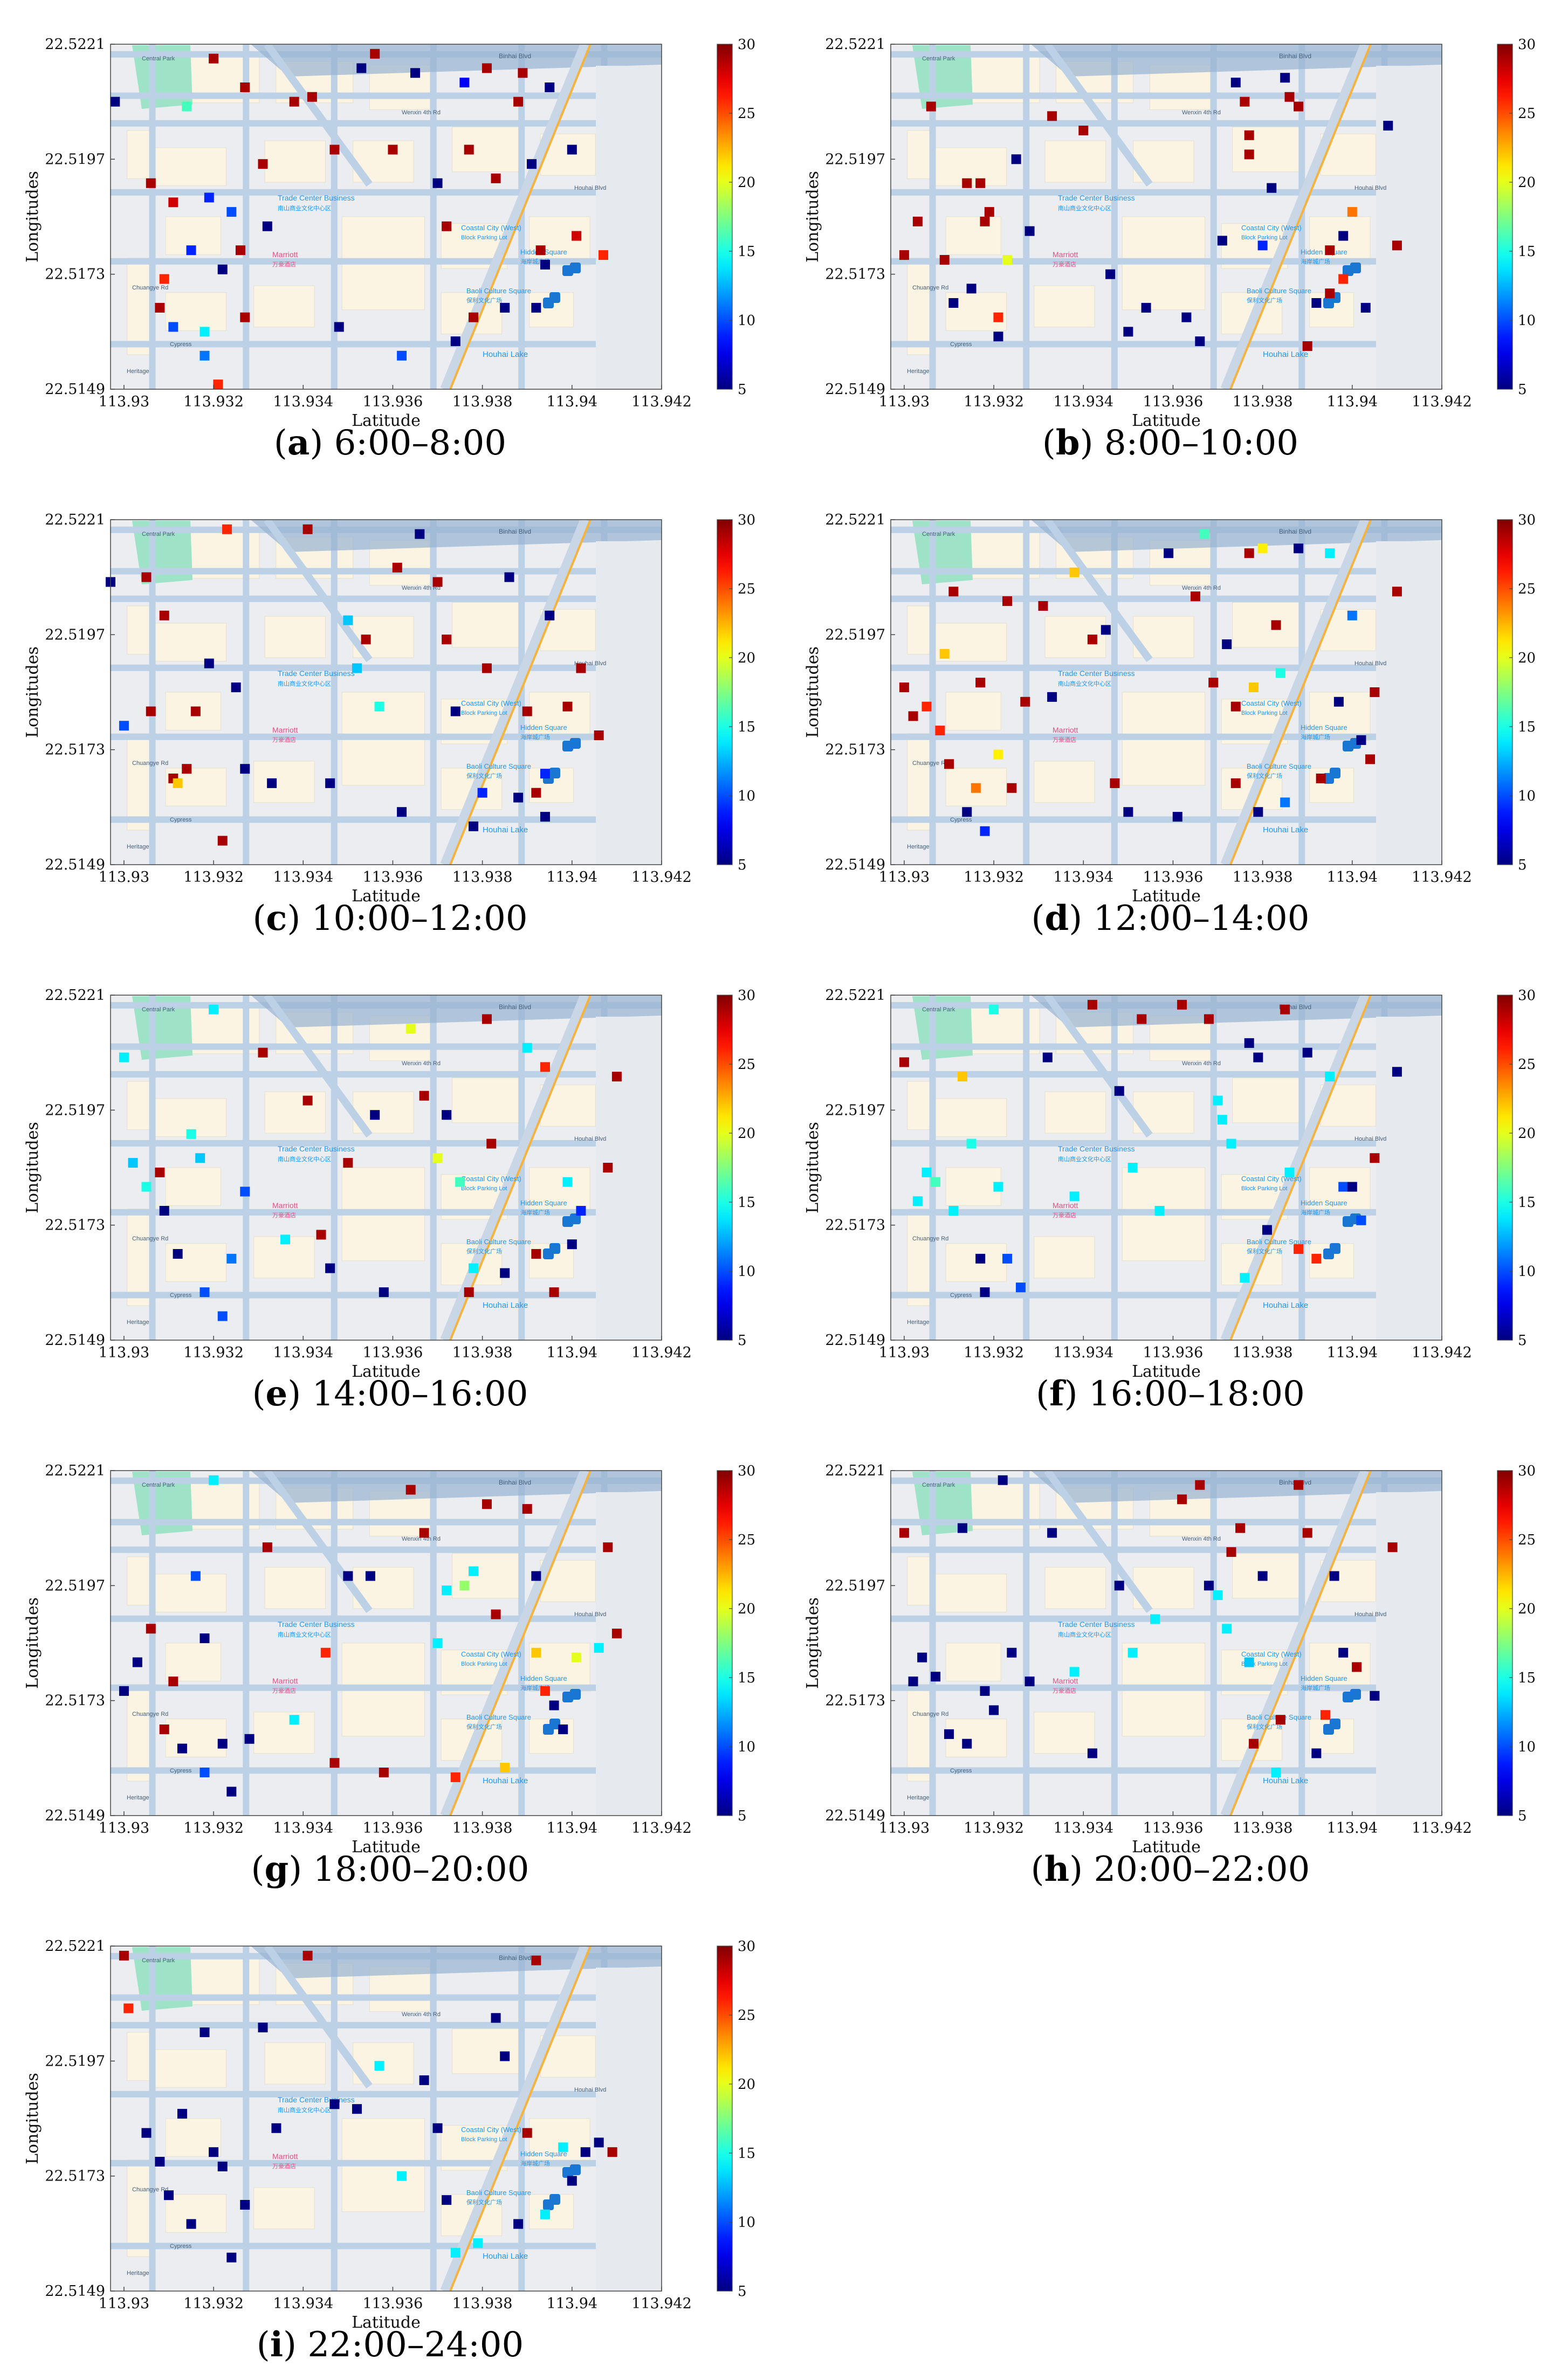  Describe the element at coordinates (930, 763) in the screenshot. I see `map-label-chuangye-rd: Chuangye Rd` at that location.